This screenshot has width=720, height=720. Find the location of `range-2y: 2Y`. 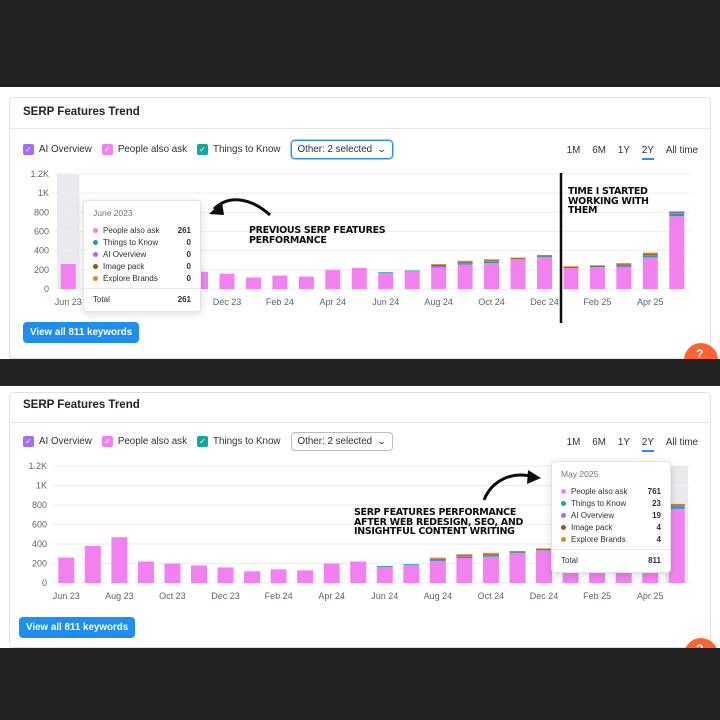

range-2y: 2Y is located at coordinates (647, 444).